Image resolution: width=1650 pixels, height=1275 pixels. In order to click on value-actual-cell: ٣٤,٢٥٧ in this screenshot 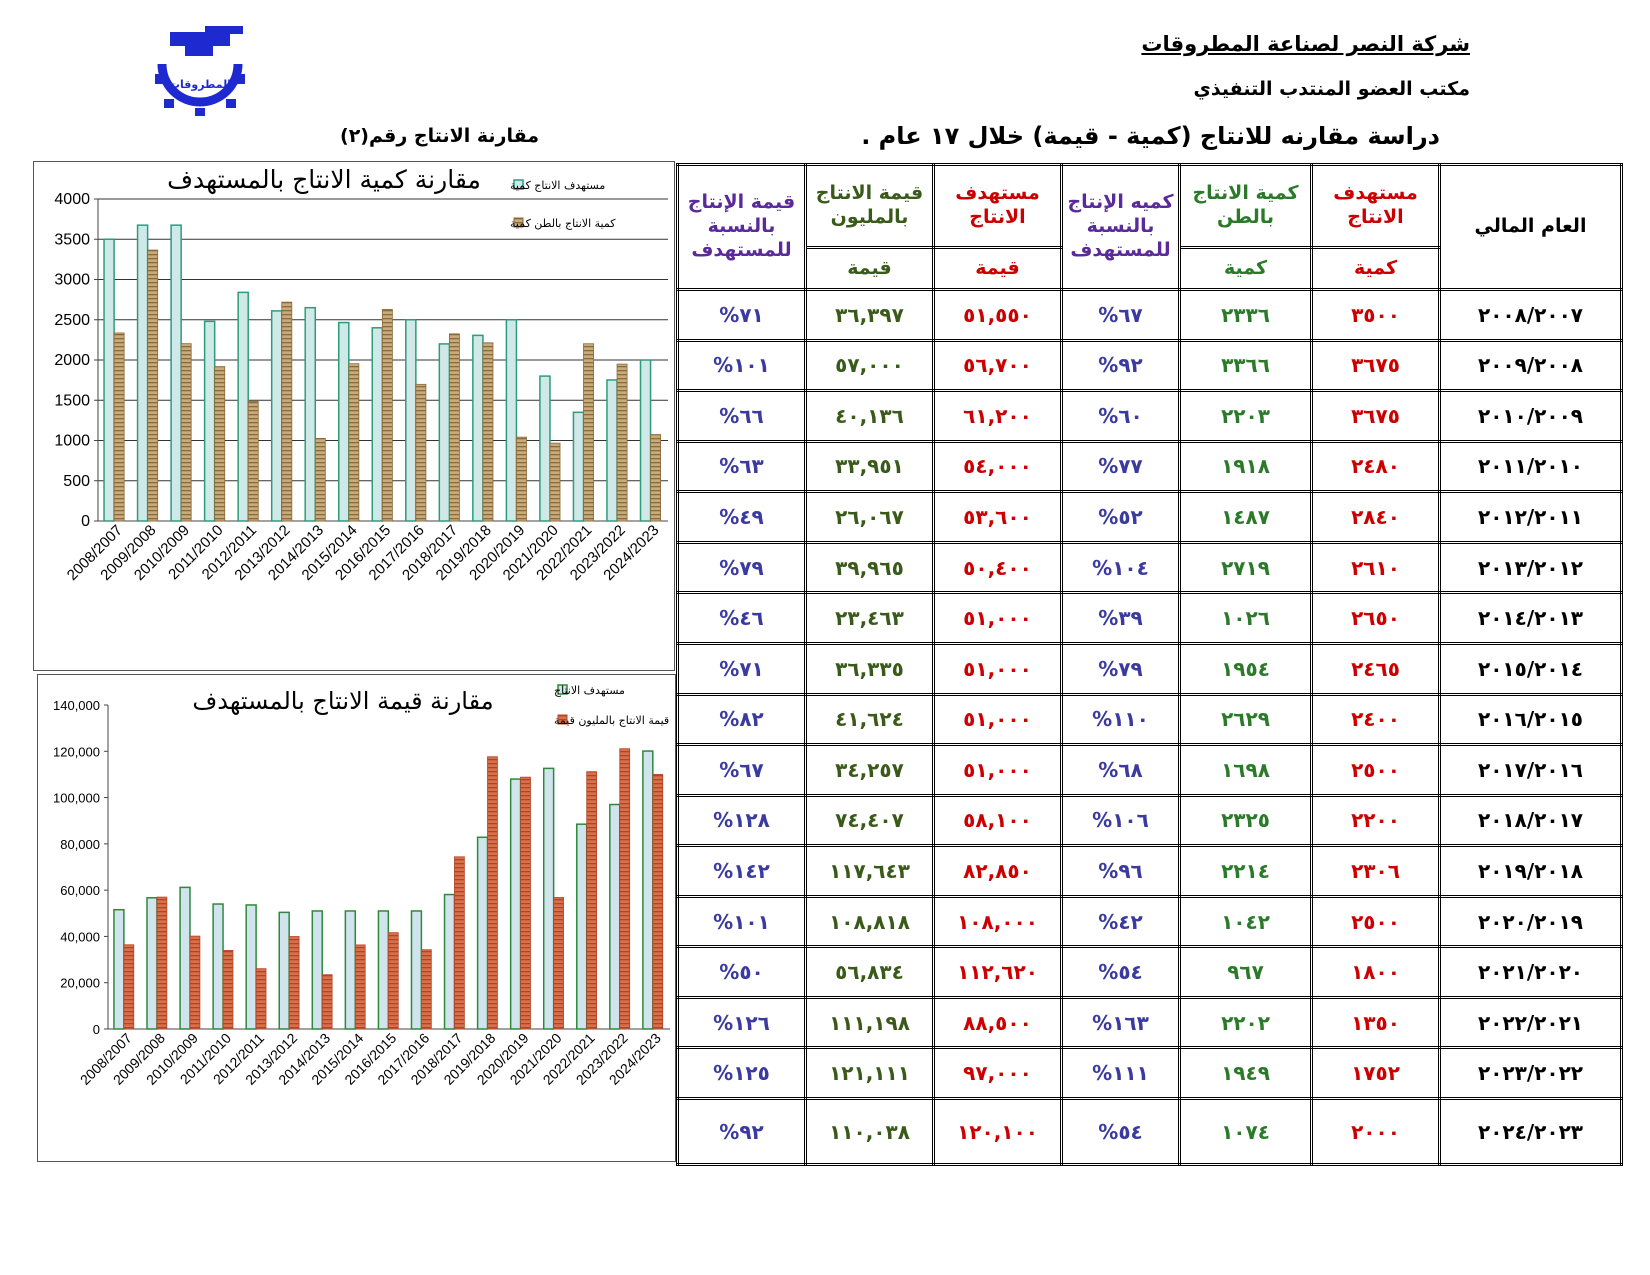, I will do `click(869, 770)`.